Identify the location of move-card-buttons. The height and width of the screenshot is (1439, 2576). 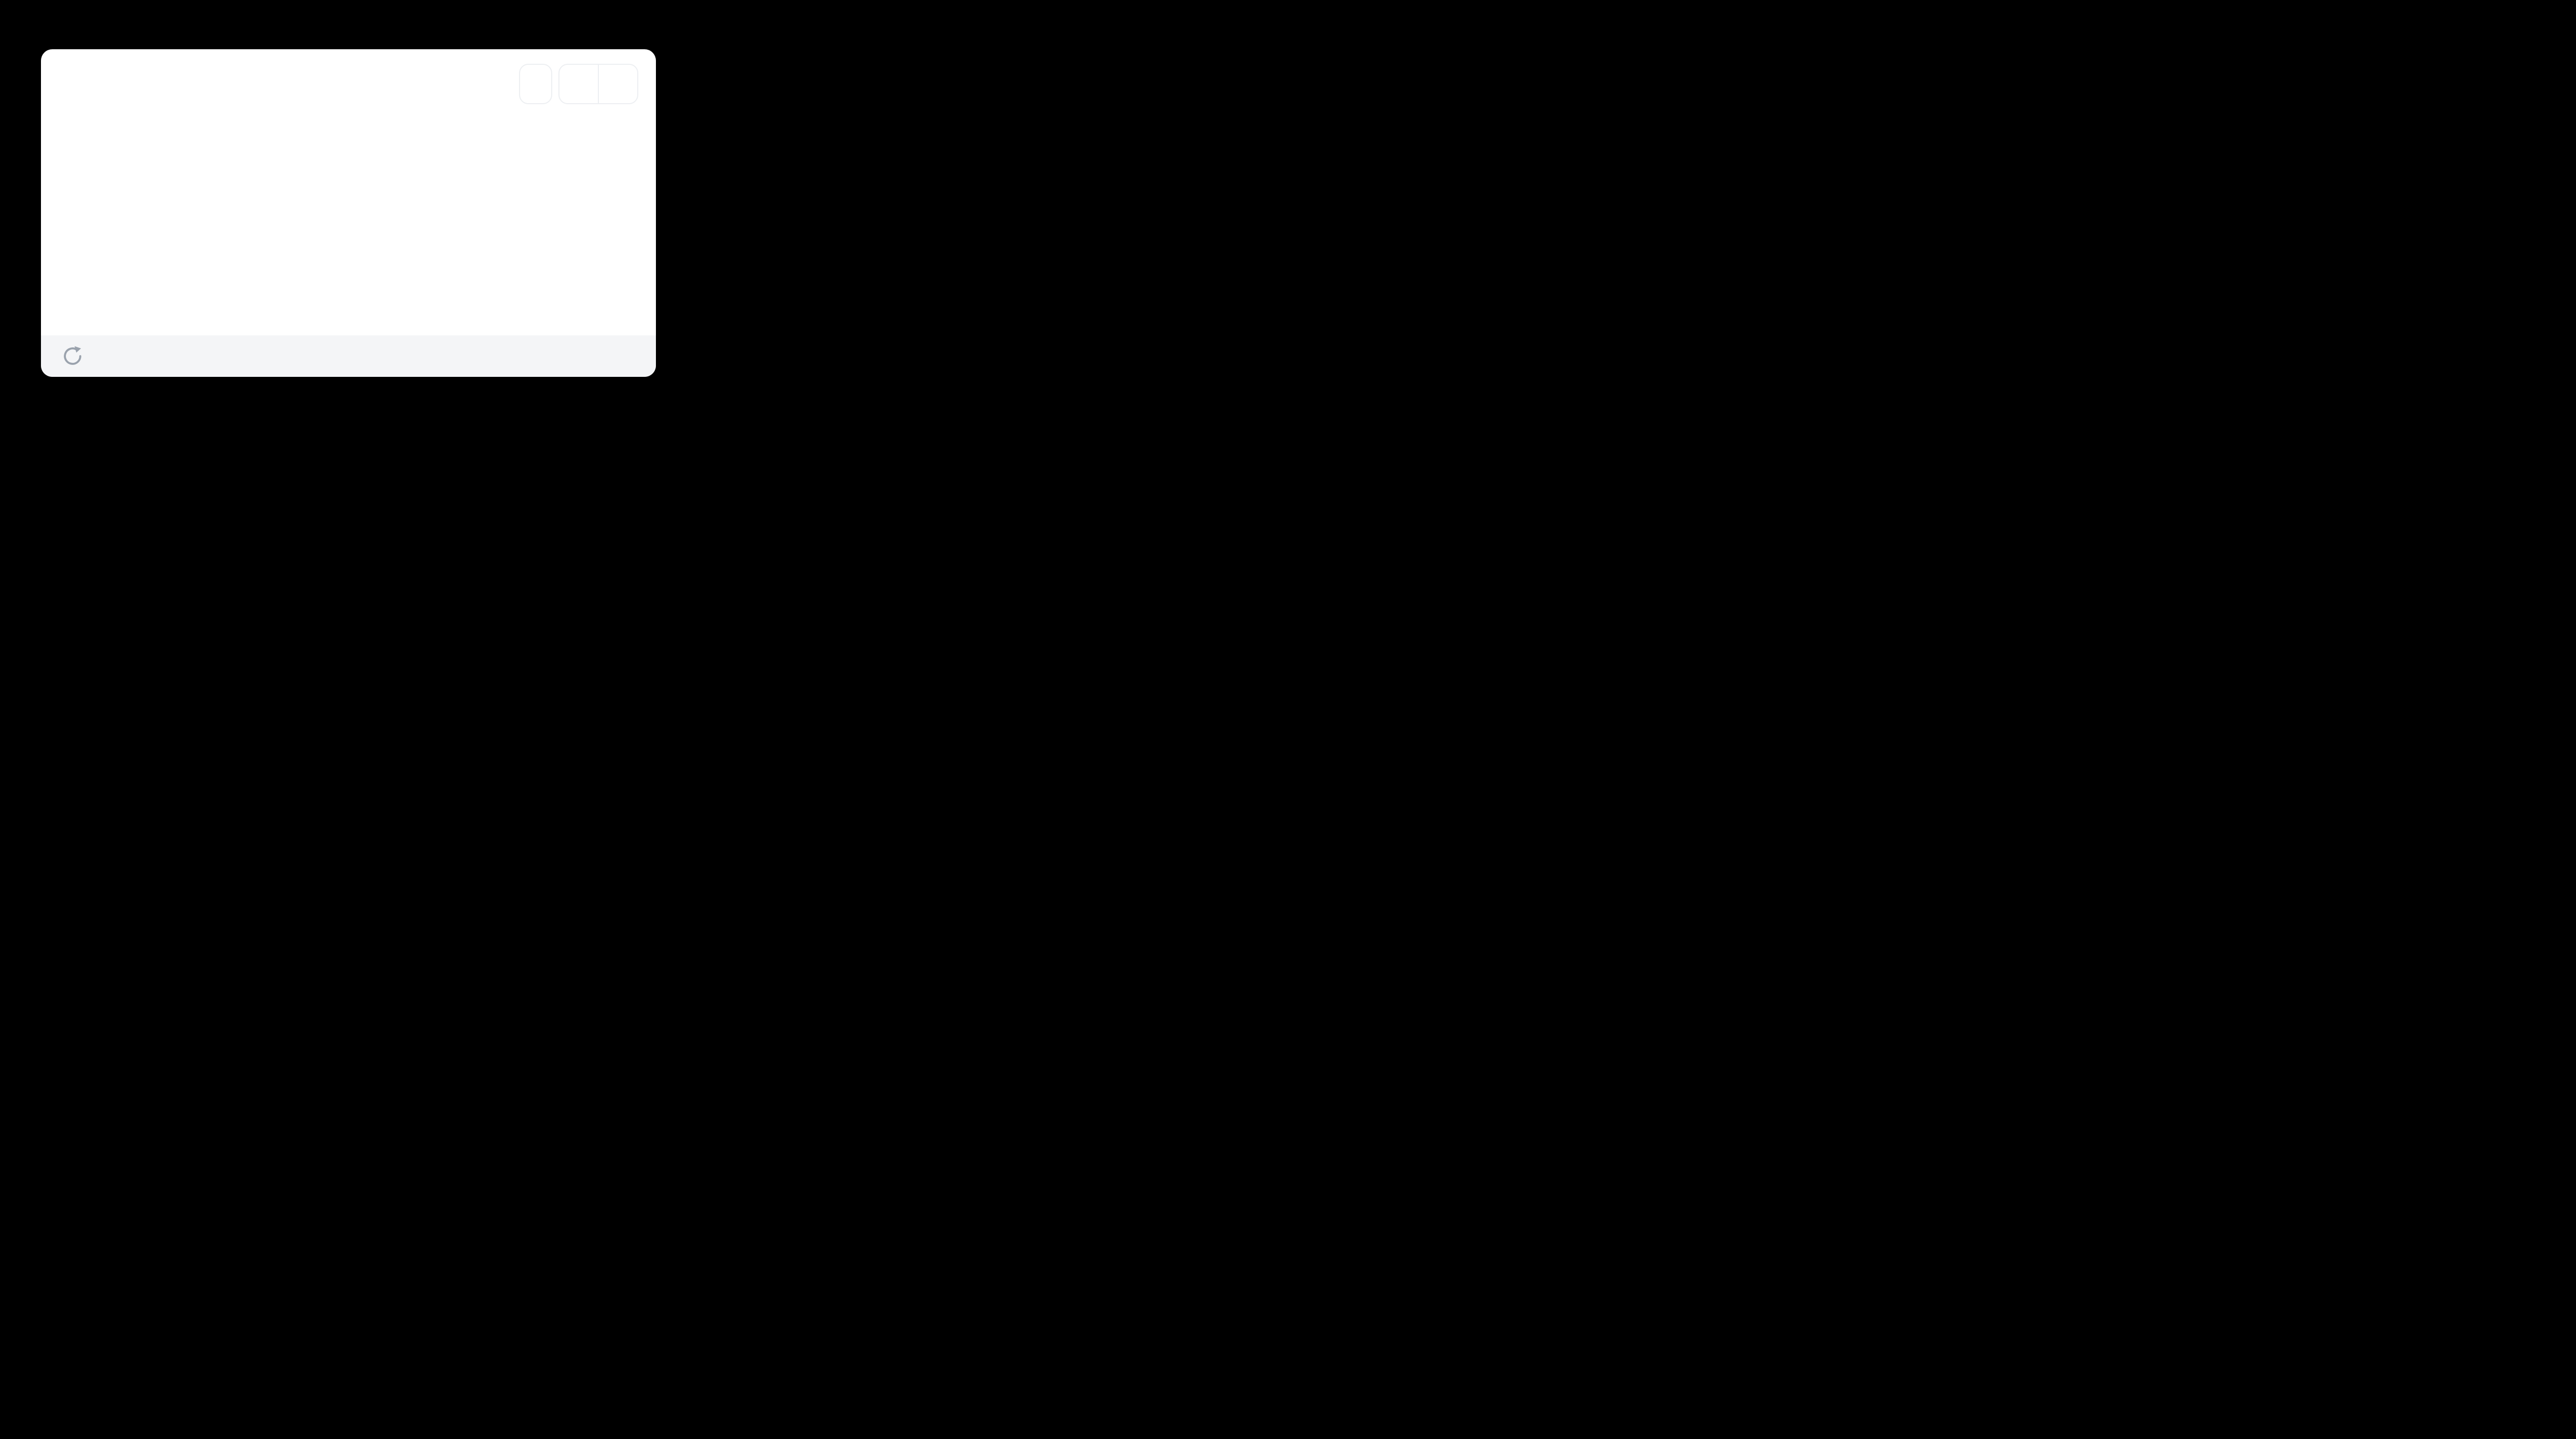
(598, 84).